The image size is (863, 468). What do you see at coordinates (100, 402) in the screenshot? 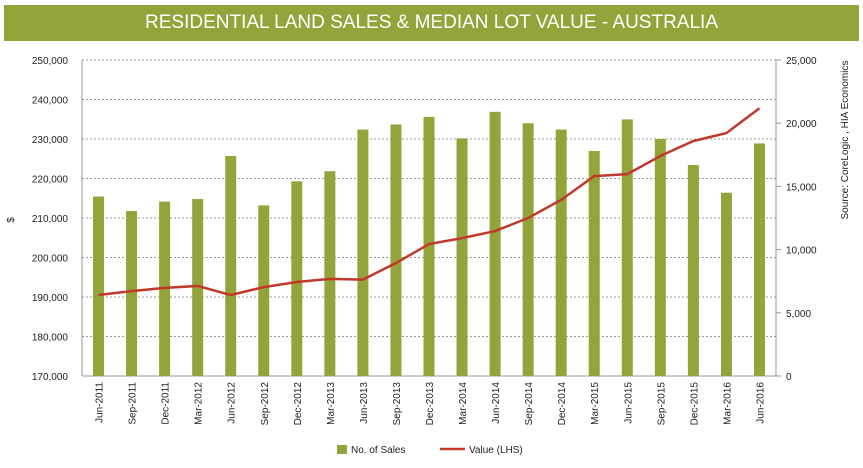
I see `x-tick-label: Jun-2011` at bounding box center [100, 402].